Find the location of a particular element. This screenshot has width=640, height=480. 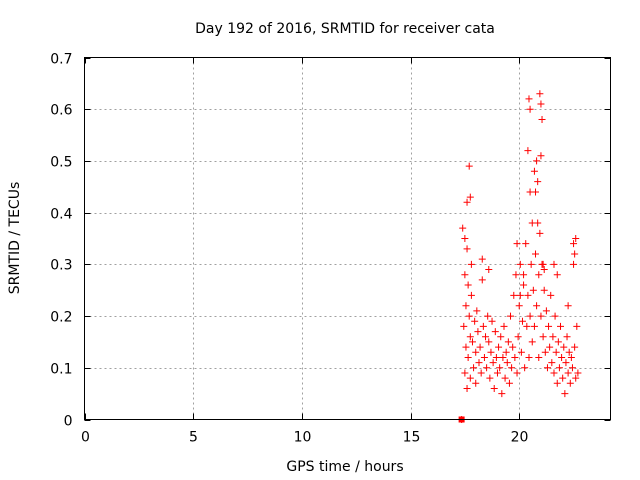

x-tick-label: 10 is located at coordinates (303, 438).